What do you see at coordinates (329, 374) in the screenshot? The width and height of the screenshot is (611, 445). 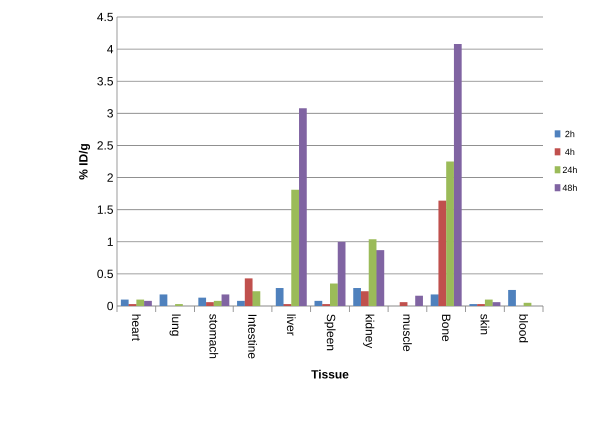 I see `x-axis-title: Tissue` at bounding box center [329, 374].